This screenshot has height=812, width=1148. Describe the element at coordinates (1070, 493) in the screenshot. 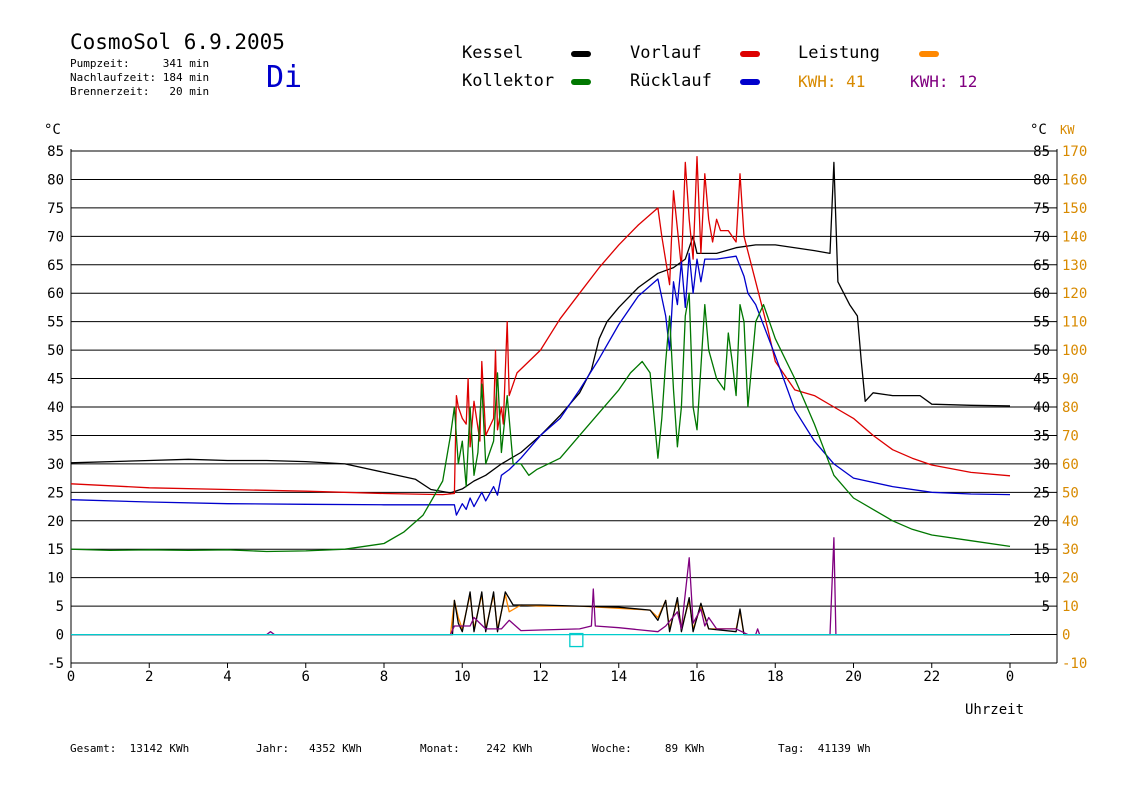

I see `y-tick-right-power: 50` at that location.